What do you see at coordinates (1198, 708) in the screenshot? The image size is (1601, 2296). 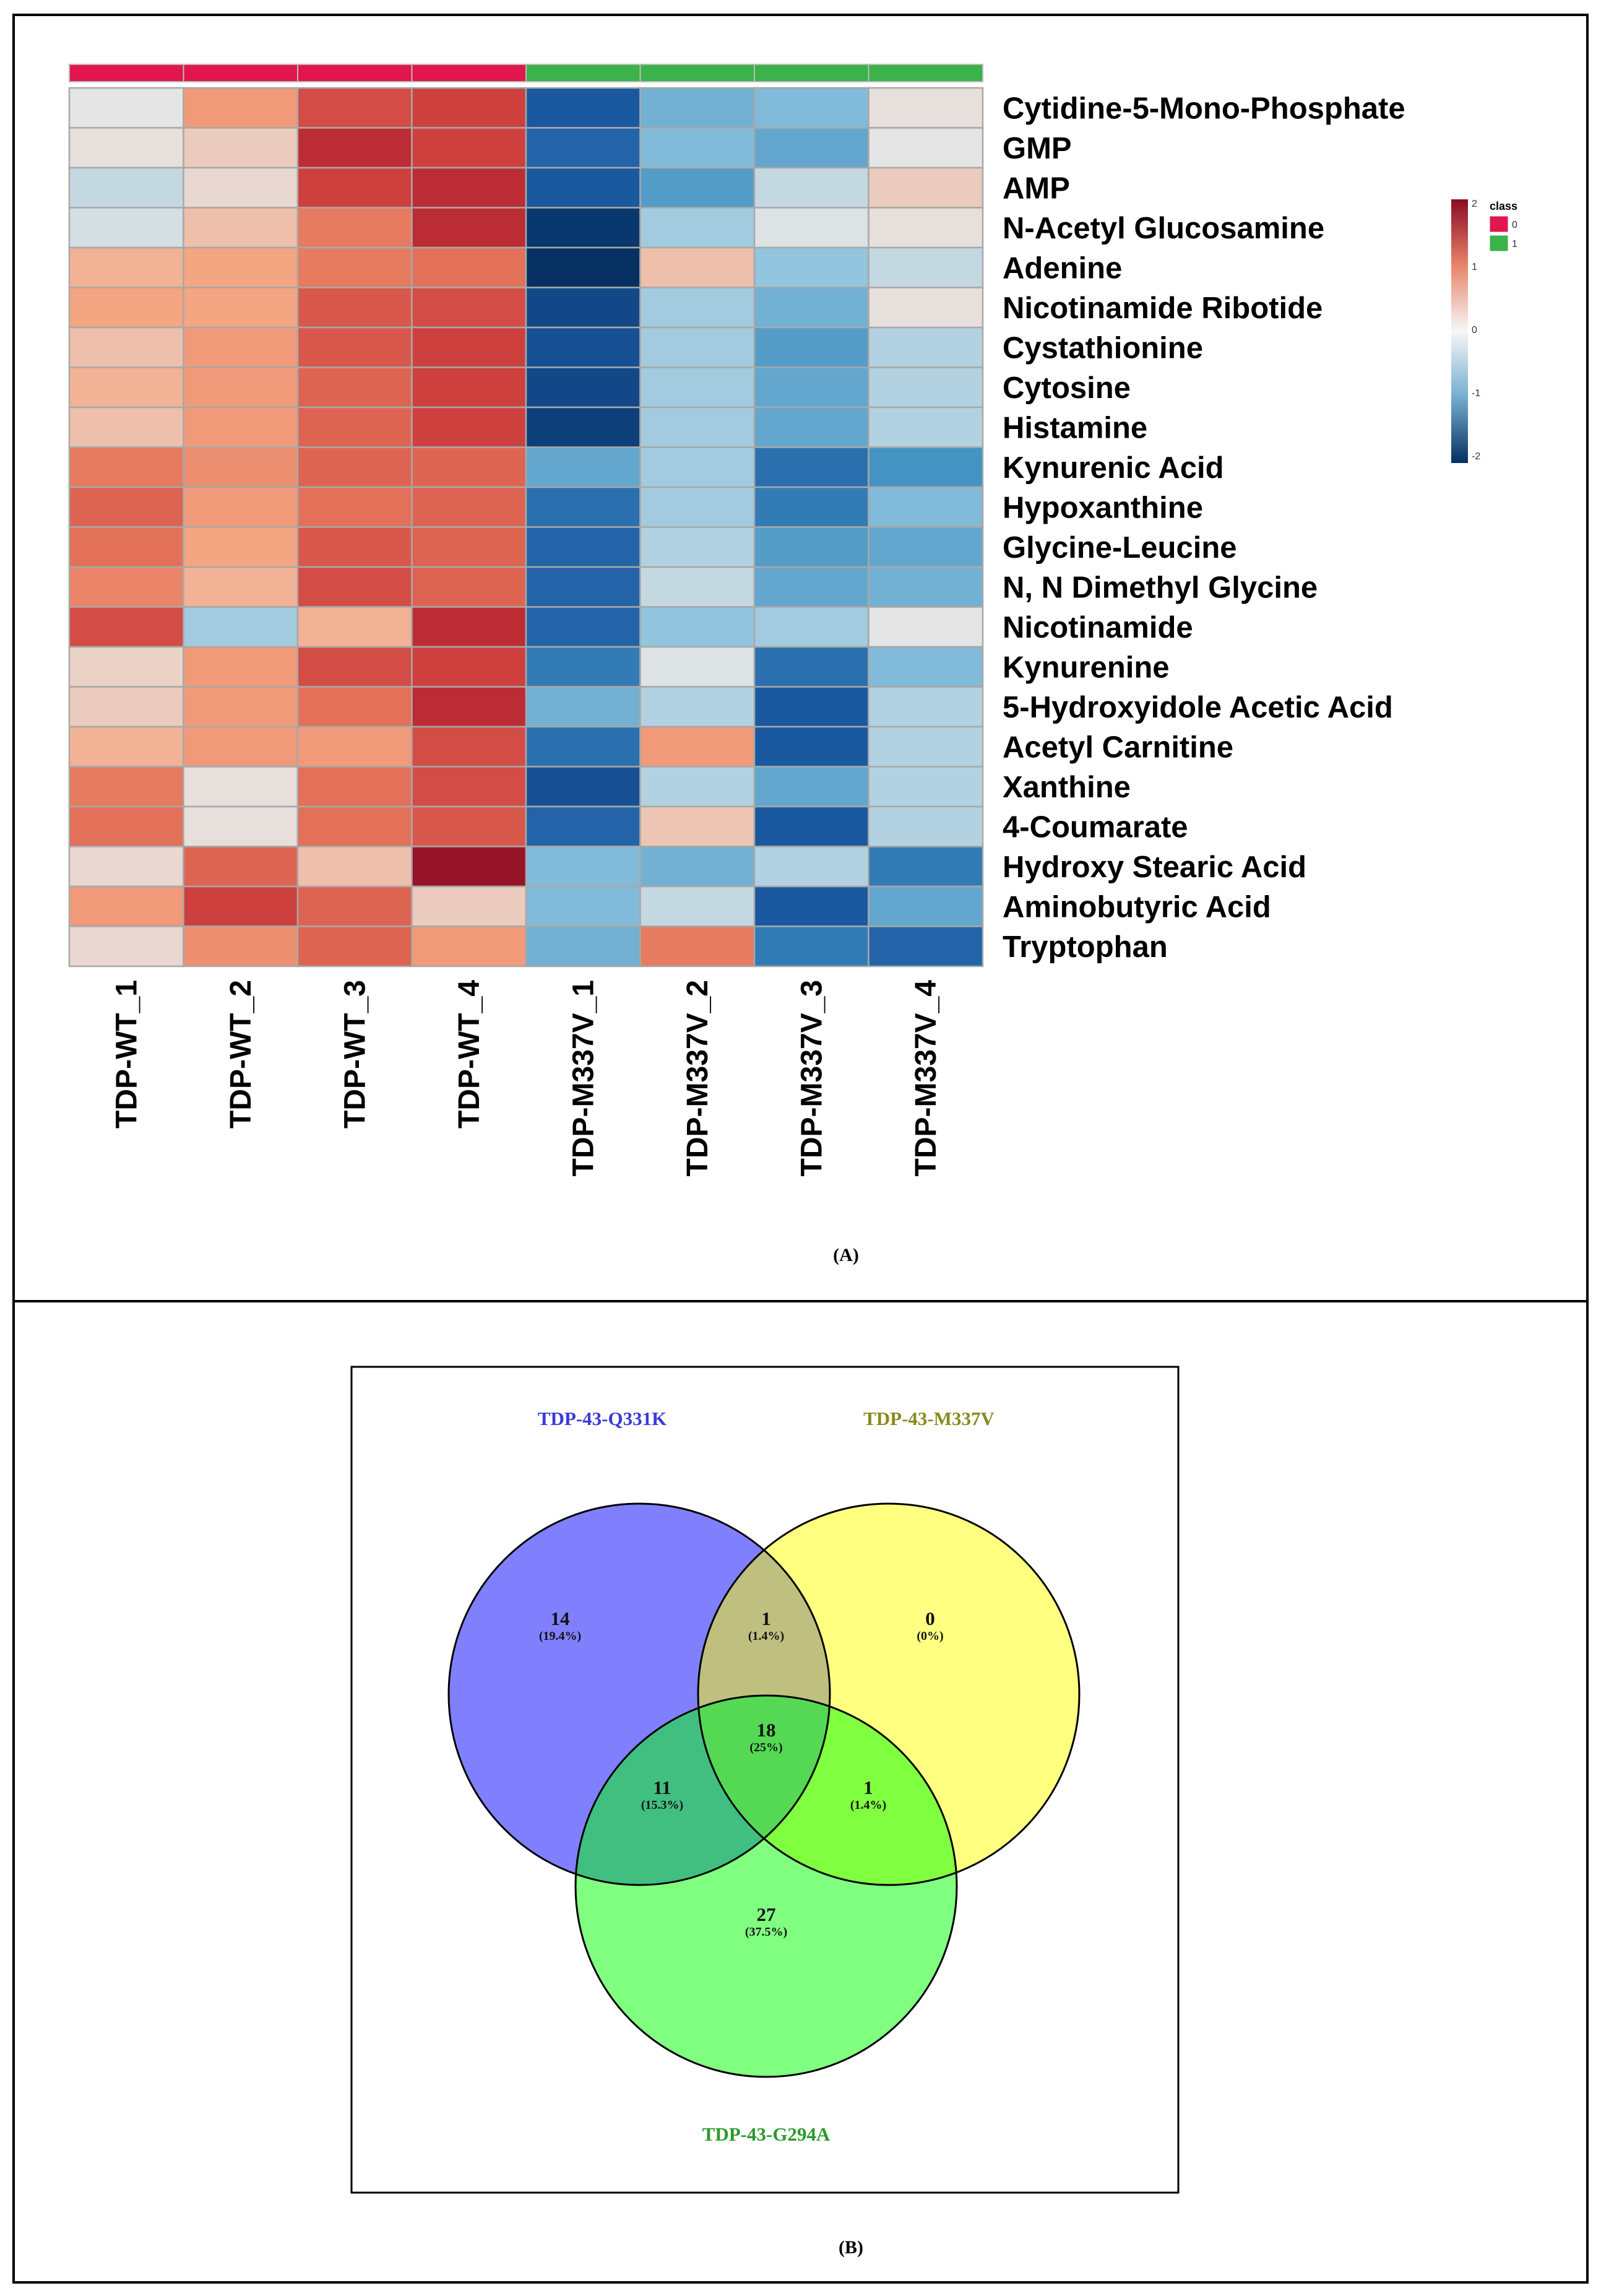 I see `row-label: 5-Hydroxyidole Acetic Acid` at bounding box center [1198, 708].